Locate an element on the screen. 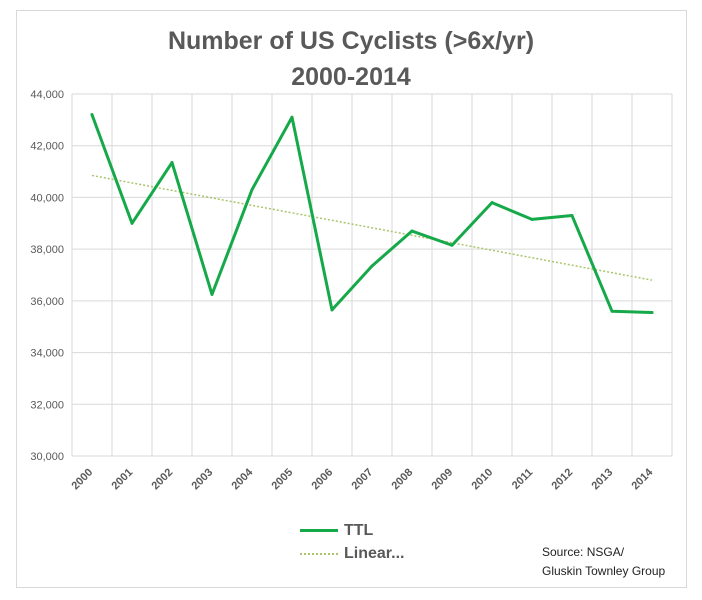 The image size is (702, 600). x-tick-label: 2005 is located at coordinates (282, 479).